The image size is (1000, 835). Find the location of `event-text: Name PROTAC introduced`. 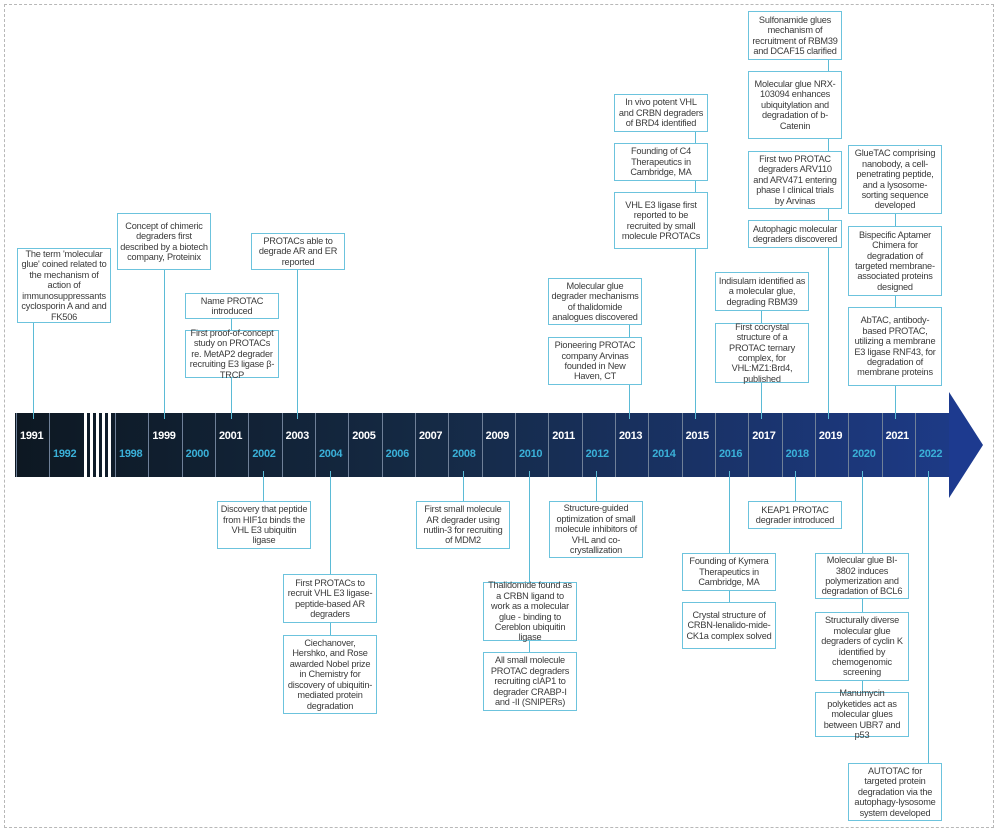

event-text: Name PROTAC introduced is located at coordinates (232, 305).